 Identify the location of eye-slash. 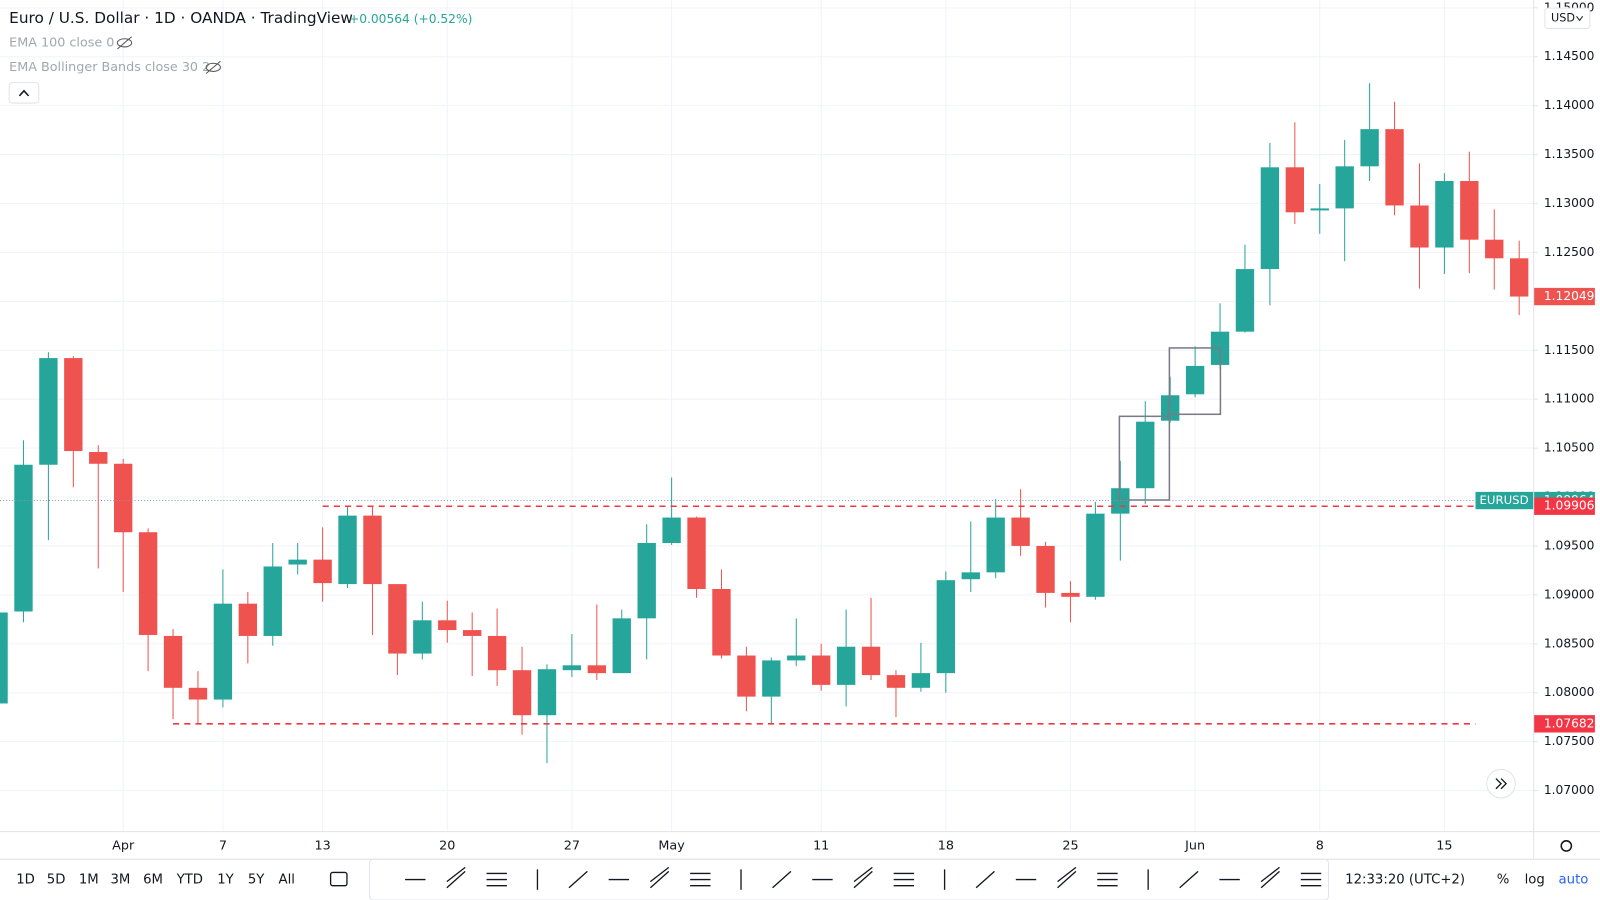
(213, 67).